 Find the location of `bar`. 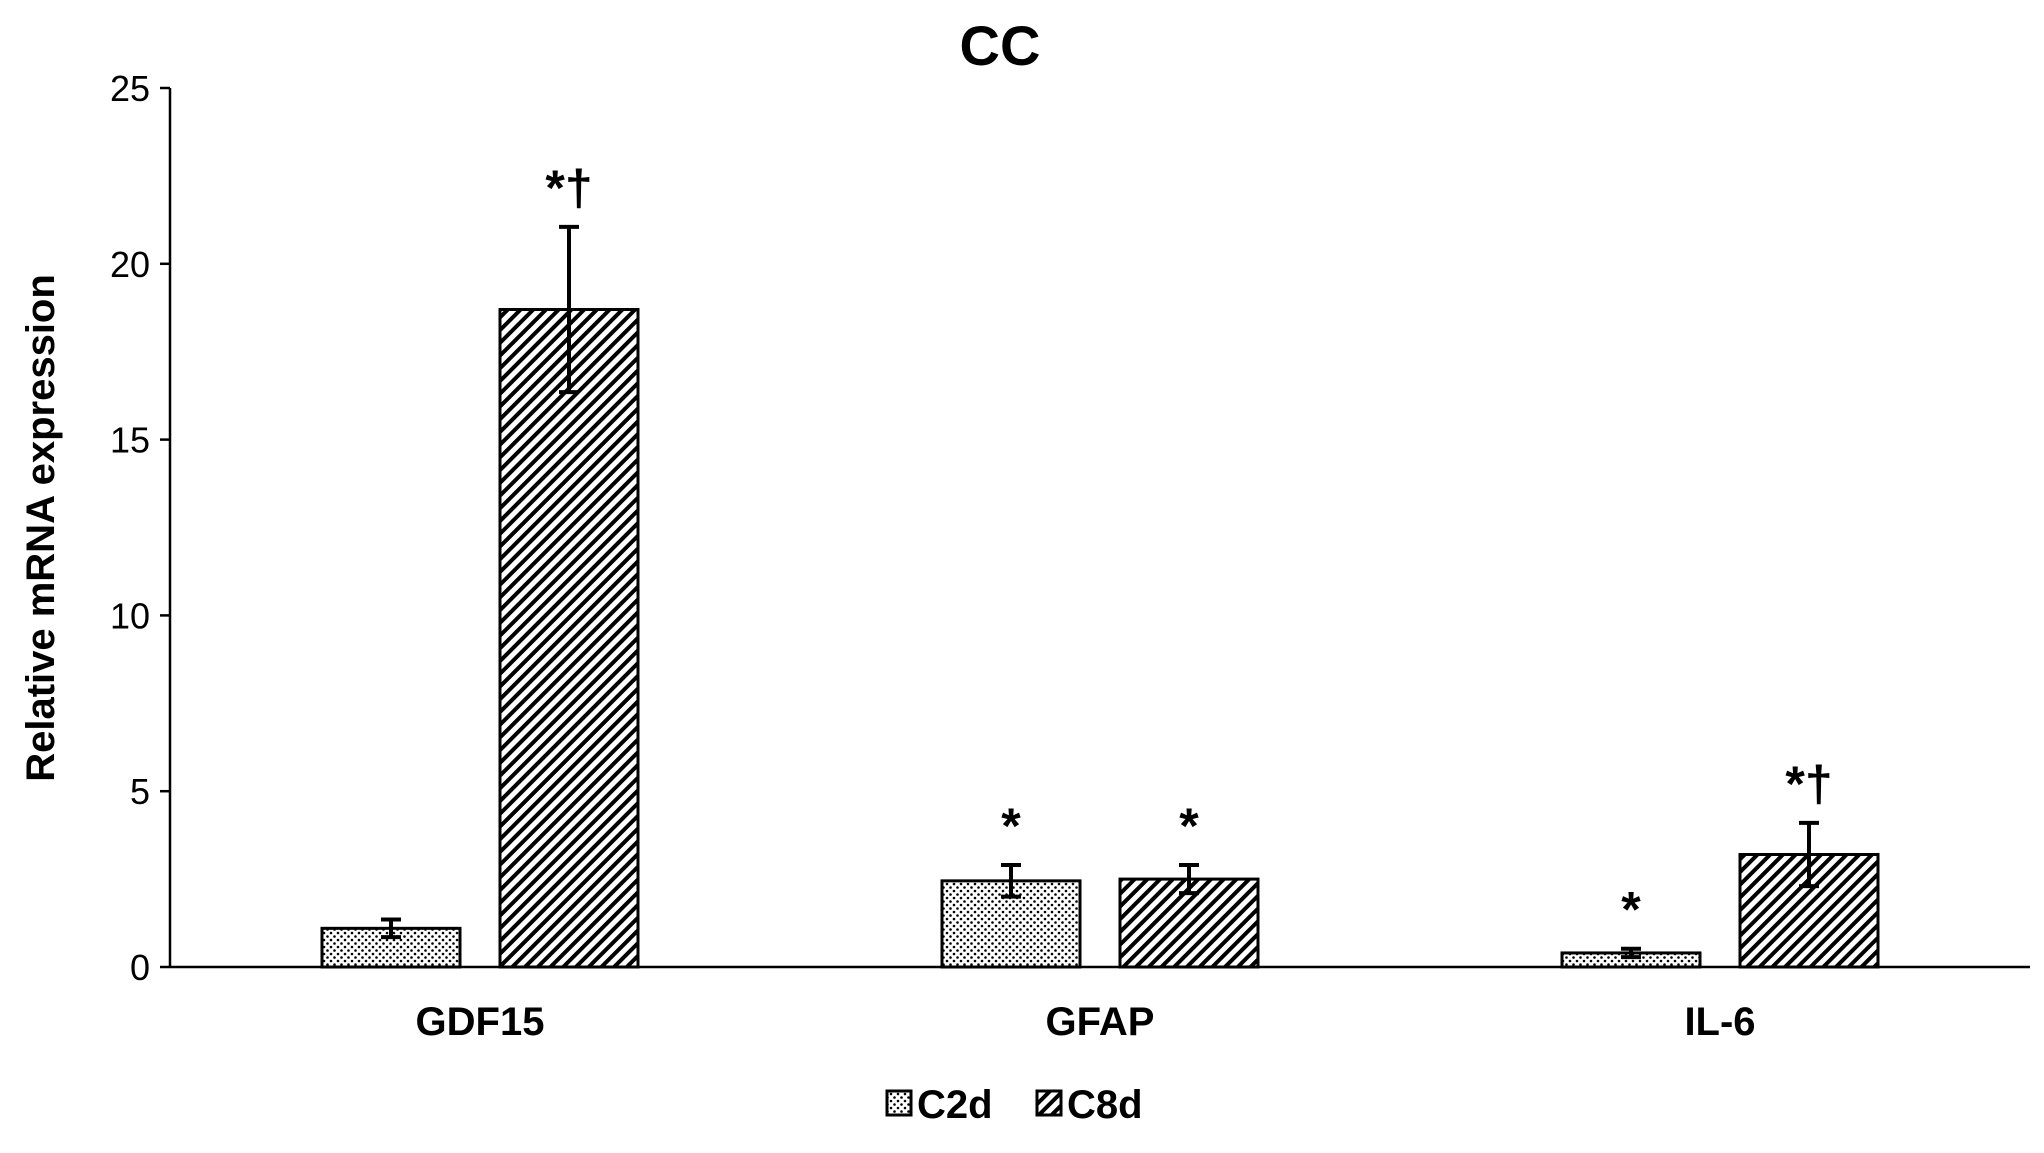

bar is located at coordinates (569, 638).